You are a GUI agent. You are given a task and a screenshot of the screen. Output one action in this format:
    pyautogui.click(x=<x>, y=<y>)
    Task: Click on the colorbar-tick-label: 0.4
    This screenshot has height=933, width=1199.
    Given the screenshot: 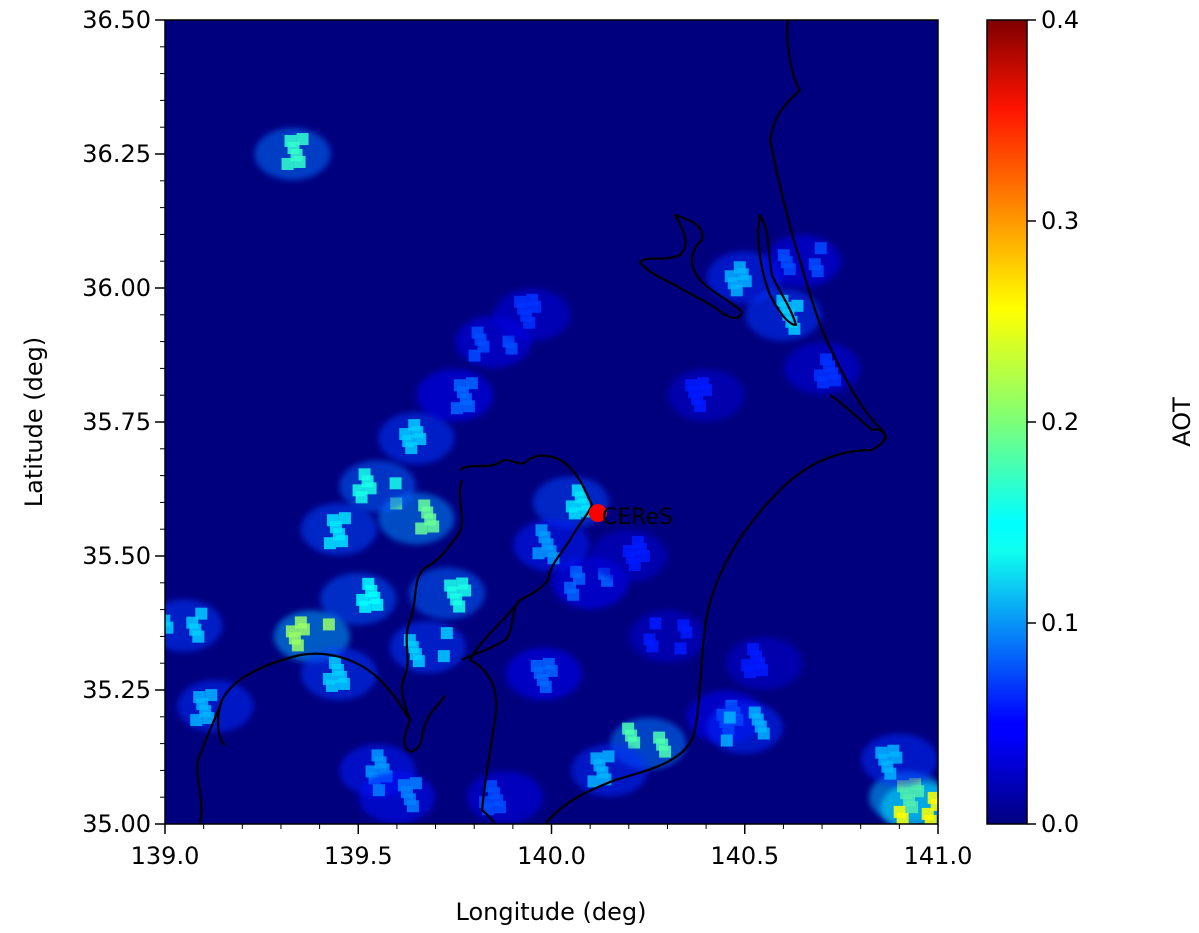 What is the action you would take?
    pyautogui.click(x=1060, y=20)
    